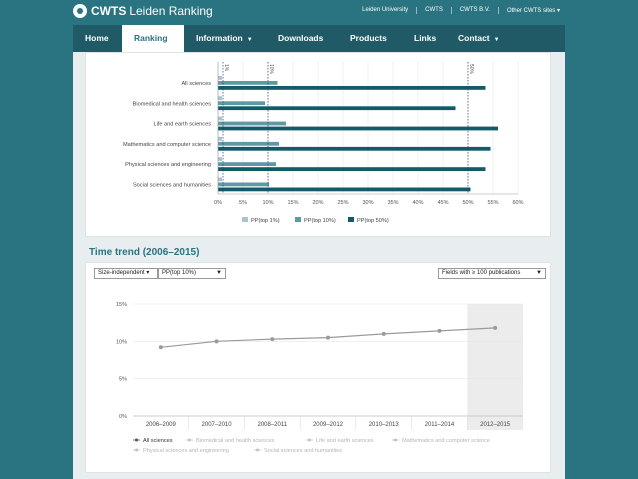 The image size is (638, 479). I want to click on nav-contact: Contact ▼, so click(480, 38).